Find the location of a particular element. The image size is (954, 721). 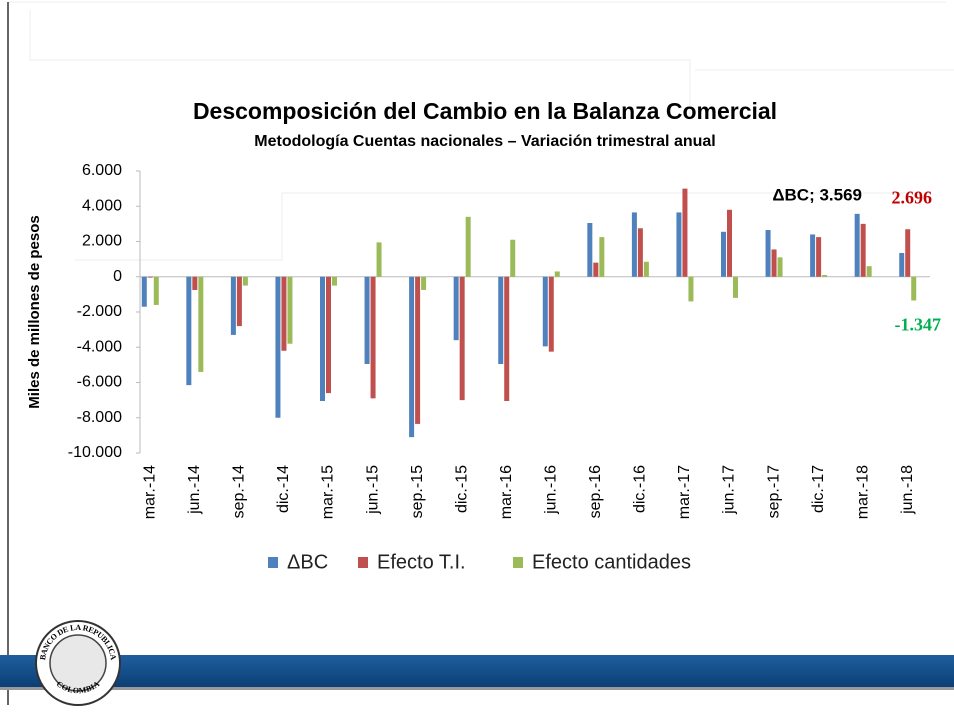

legend-label: Efecto cantidades is located at coordinates (611, 562).